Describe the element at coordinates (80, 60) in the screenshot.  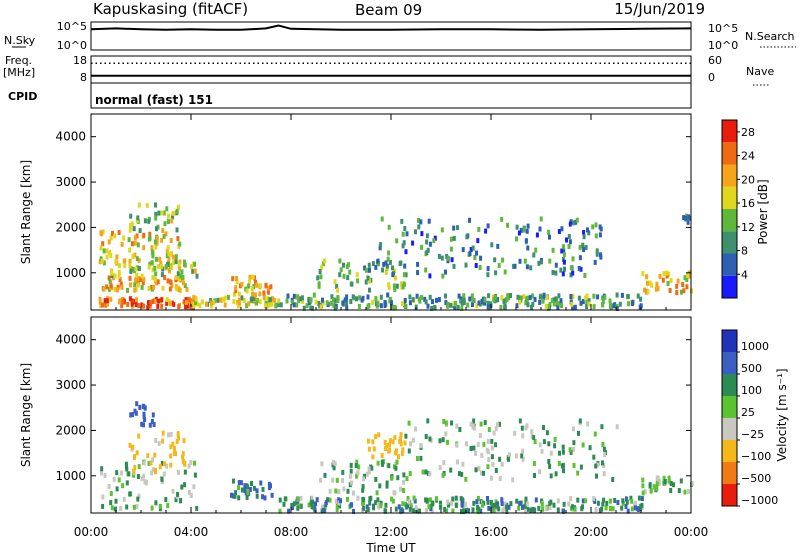
I see `freq-tick-top: 18` at that location.